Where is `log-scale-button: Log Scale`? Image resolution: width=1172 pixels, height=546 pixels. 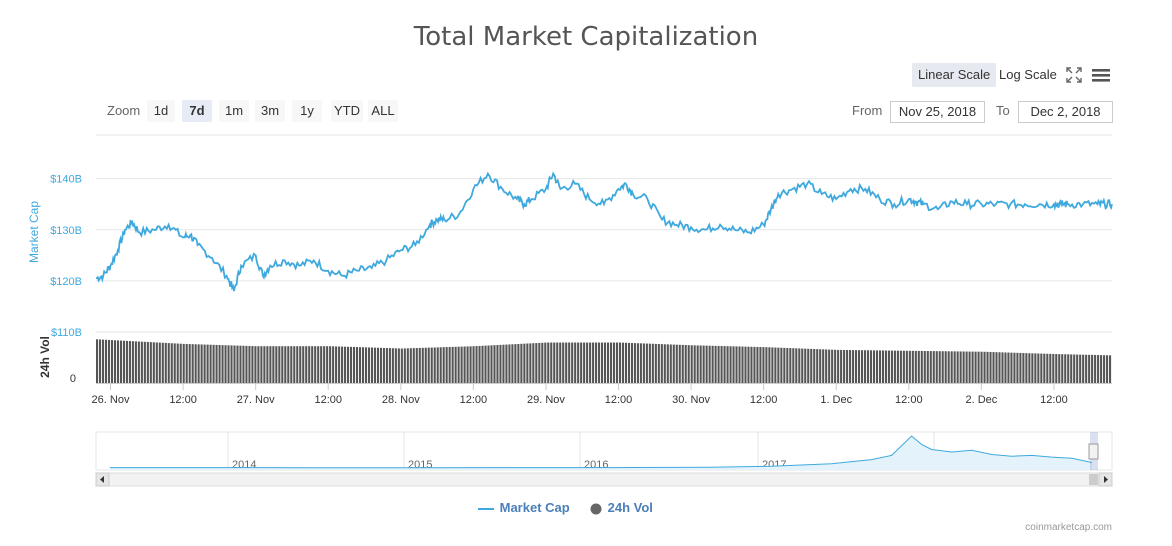 log-scale-button: Log Scale is located at coordinates (1028, 74).